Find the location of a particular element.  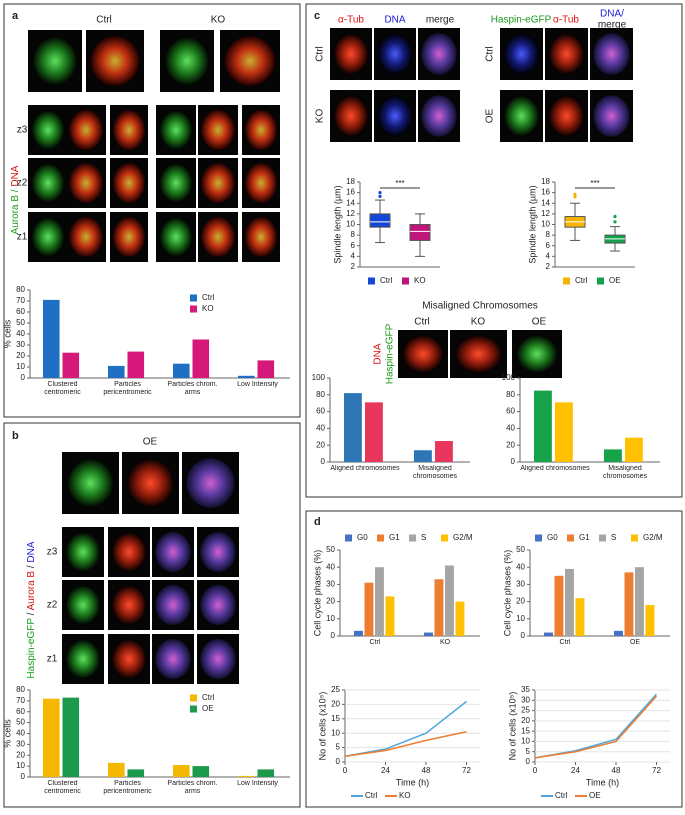

x-label-box: Low Intensity is located at coordinates (257, 783).